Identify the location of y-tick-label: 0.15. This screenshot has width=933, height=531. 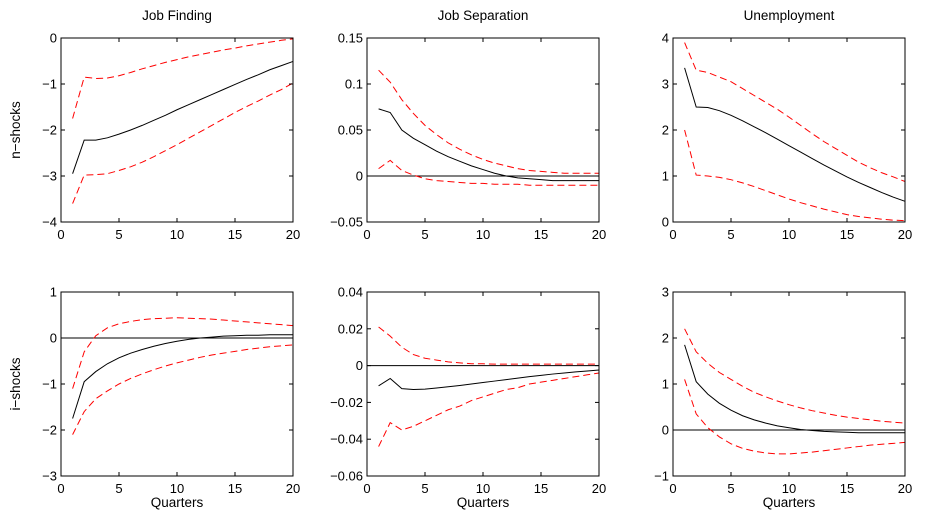
(350, 38).